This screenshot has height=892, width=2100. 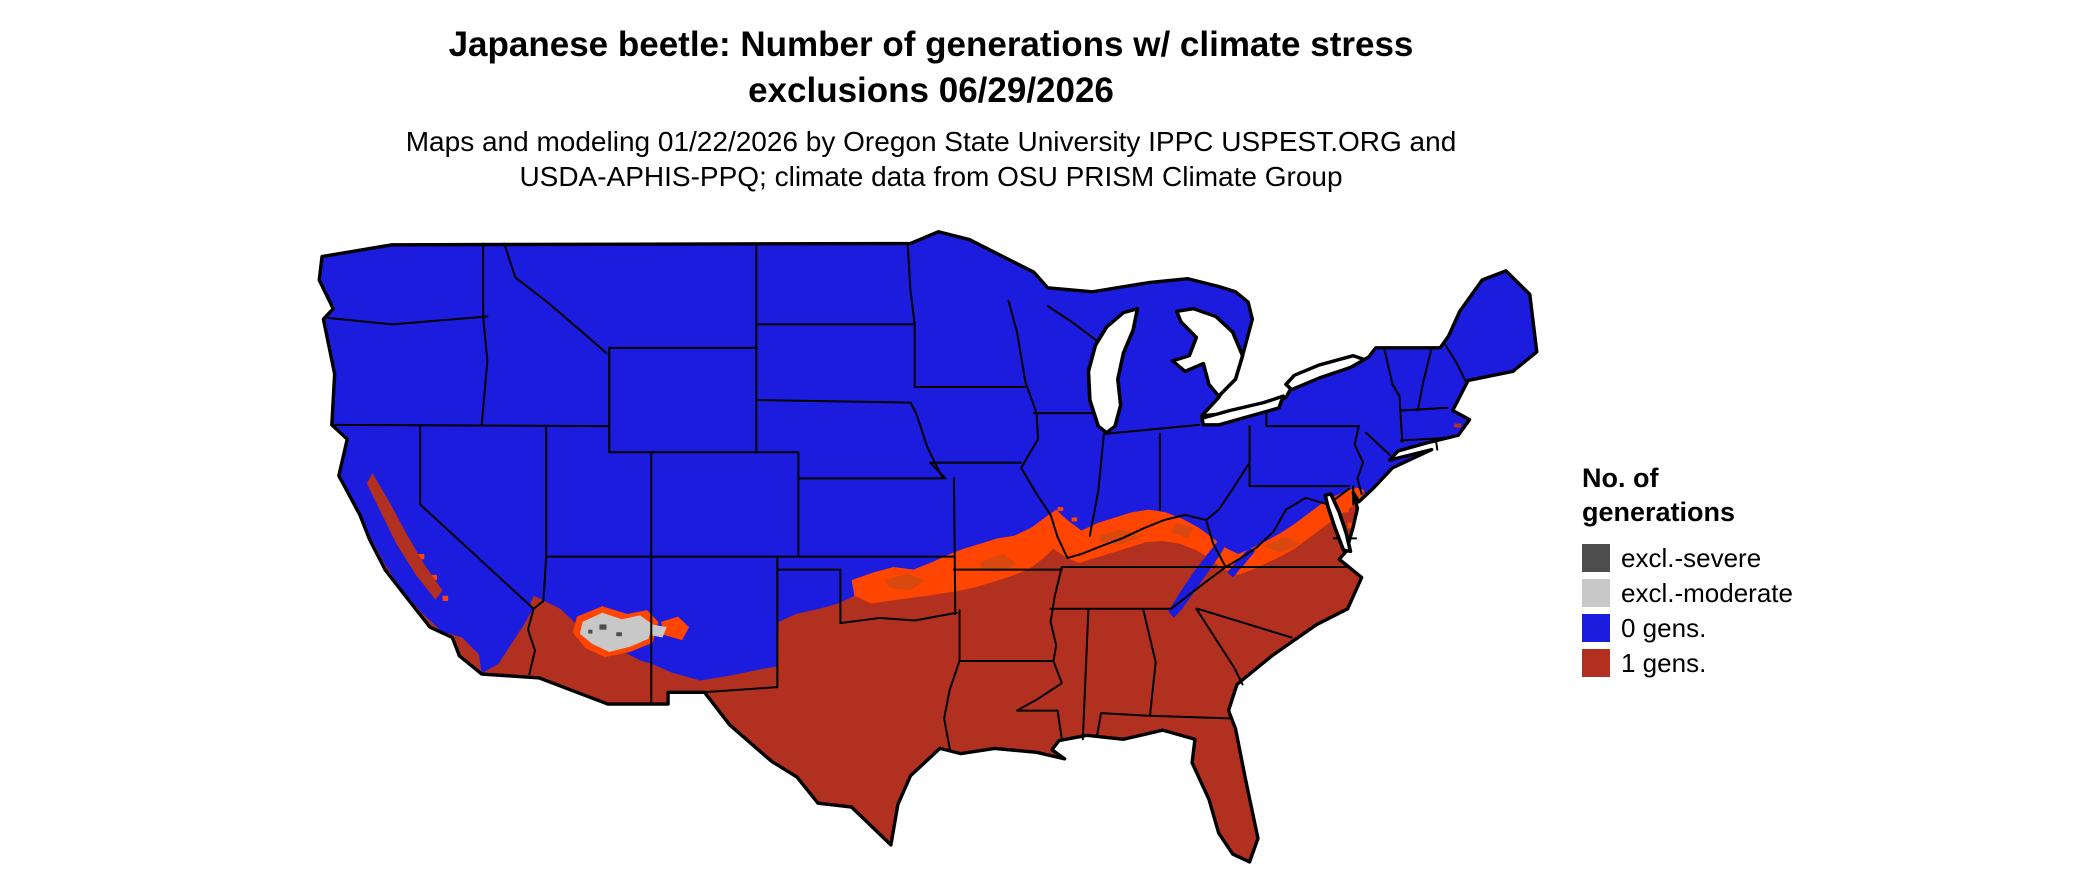 What do you see at coordinates (1742, 610) in the screenshot?
I see `legend-items: excl.-severe excl.-moderate 0 gens. 1 gens.` at bounding box center [1742, 610].